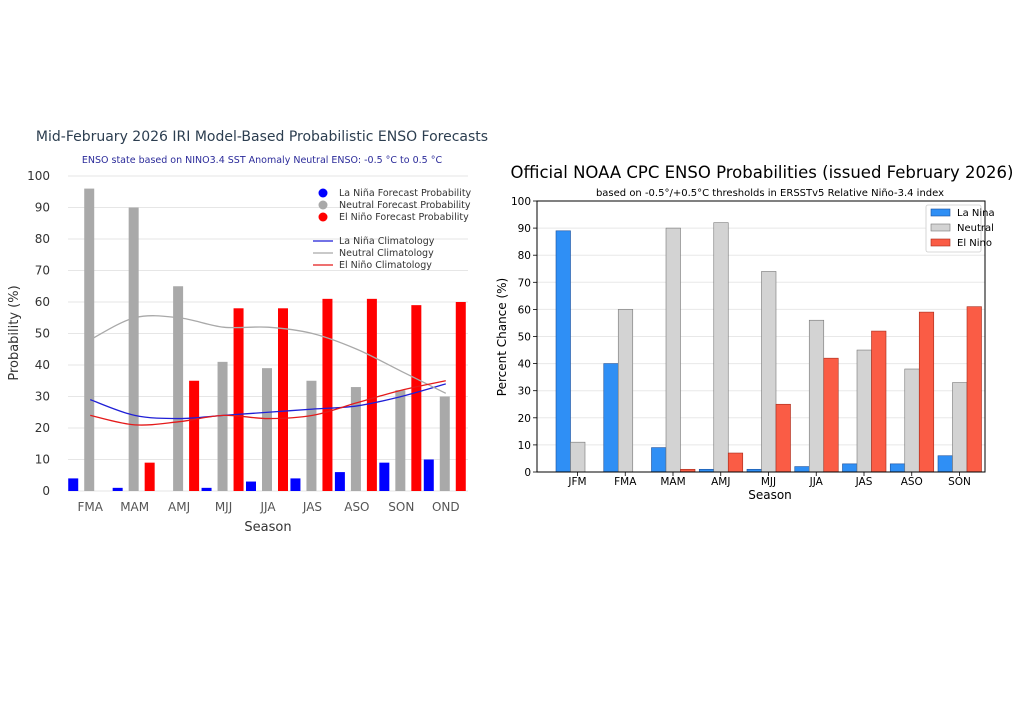 The image size is (1024, 704). I want to click on iri-bar-la-nina-forecast-probability-ond, so click(428, 475).